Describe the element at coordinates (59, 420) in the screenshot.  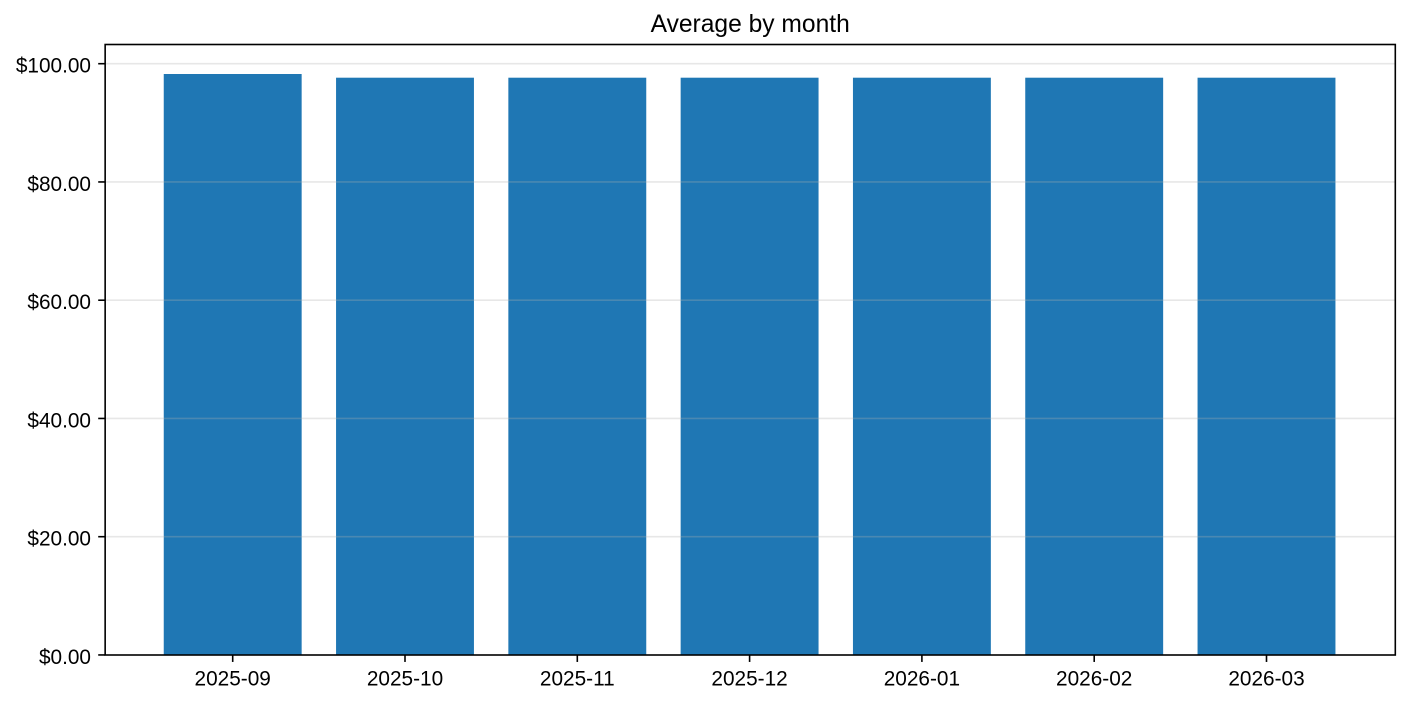
I see `svg-text: $40.00` at that location.